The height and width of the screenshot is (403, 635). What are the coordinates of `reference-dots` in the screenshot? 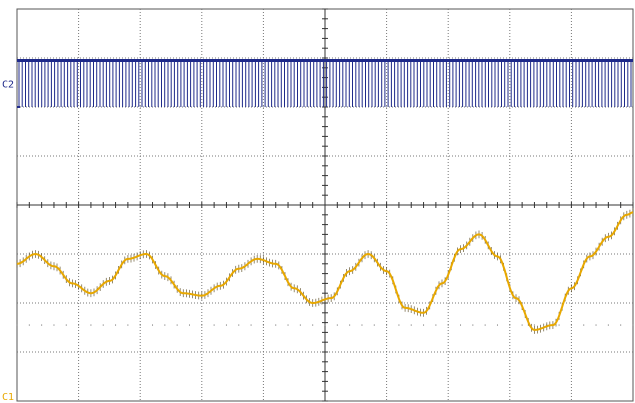 It's located at (325, 325).